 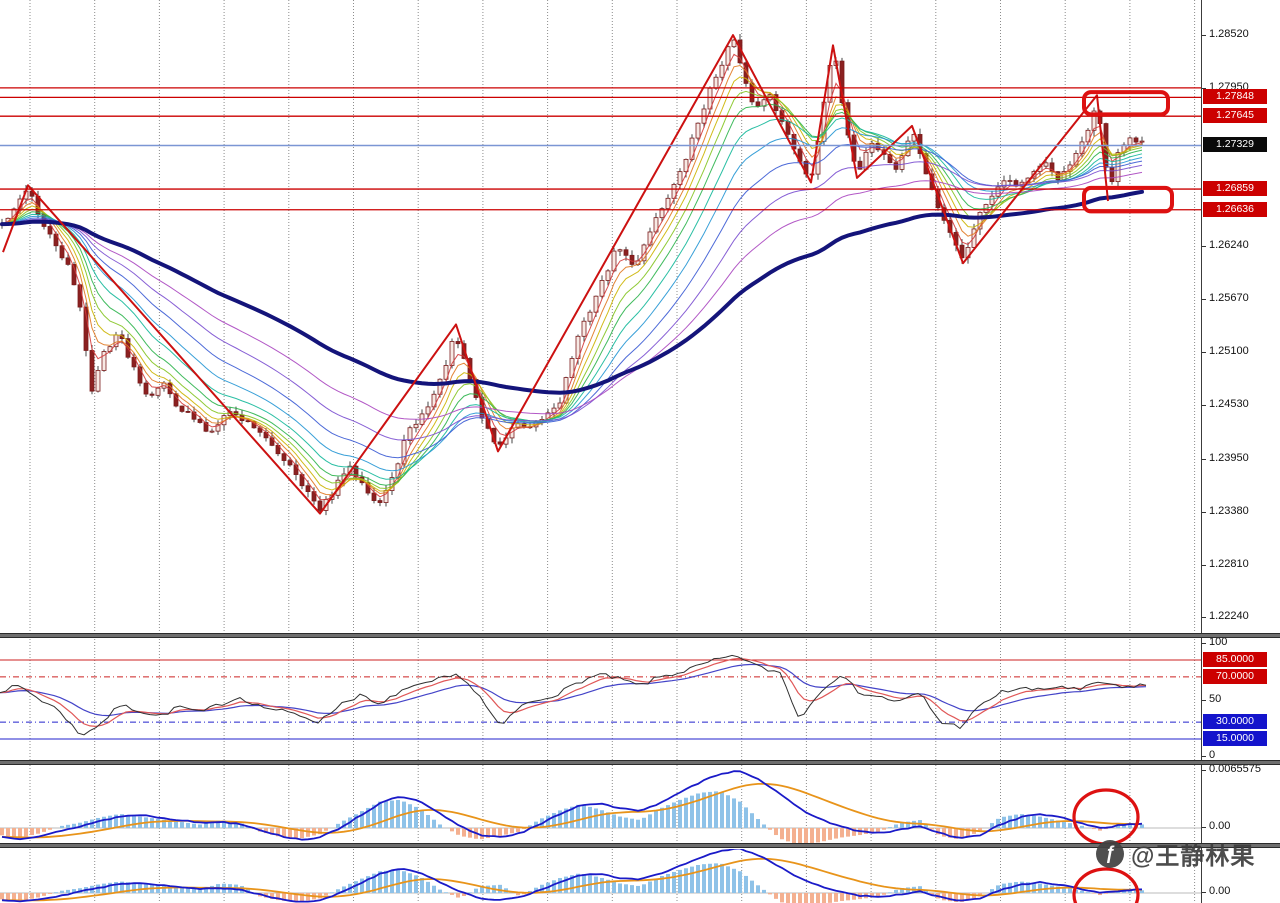 What do you see at coordinates (573, 690) in the screenshot?
I see `oscillator-slow-line` at bounding box center [573, 690].